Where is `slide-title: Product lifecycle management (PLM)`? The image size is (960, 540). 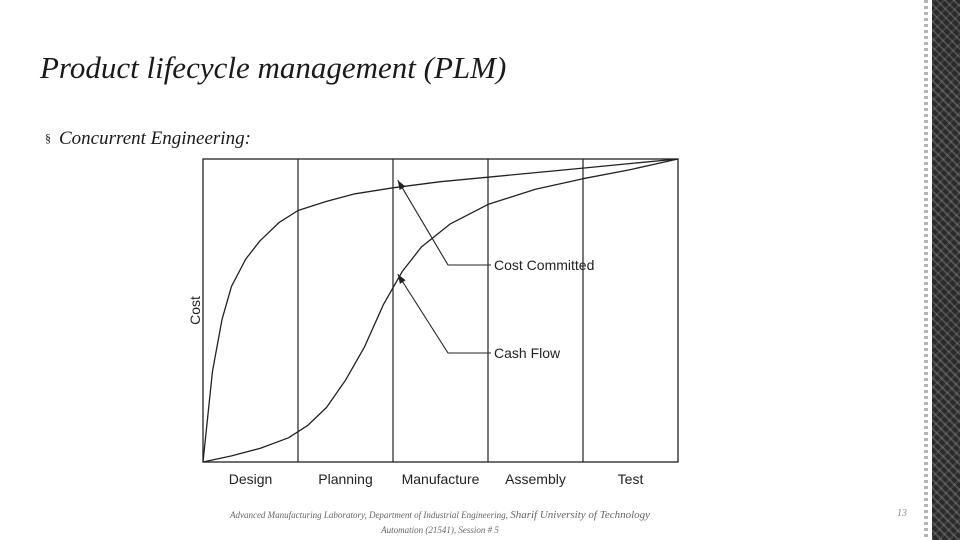
slide-title: Product lifecycle management (PLM) is located at coordinates (273, 67).